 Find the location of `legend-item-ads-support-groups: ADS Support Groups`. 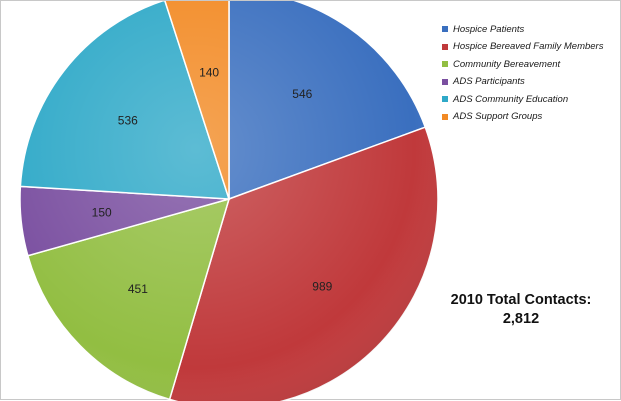

legend-item-ads-support-groups: ADS Support Groups is located at coordinates (522, 117).